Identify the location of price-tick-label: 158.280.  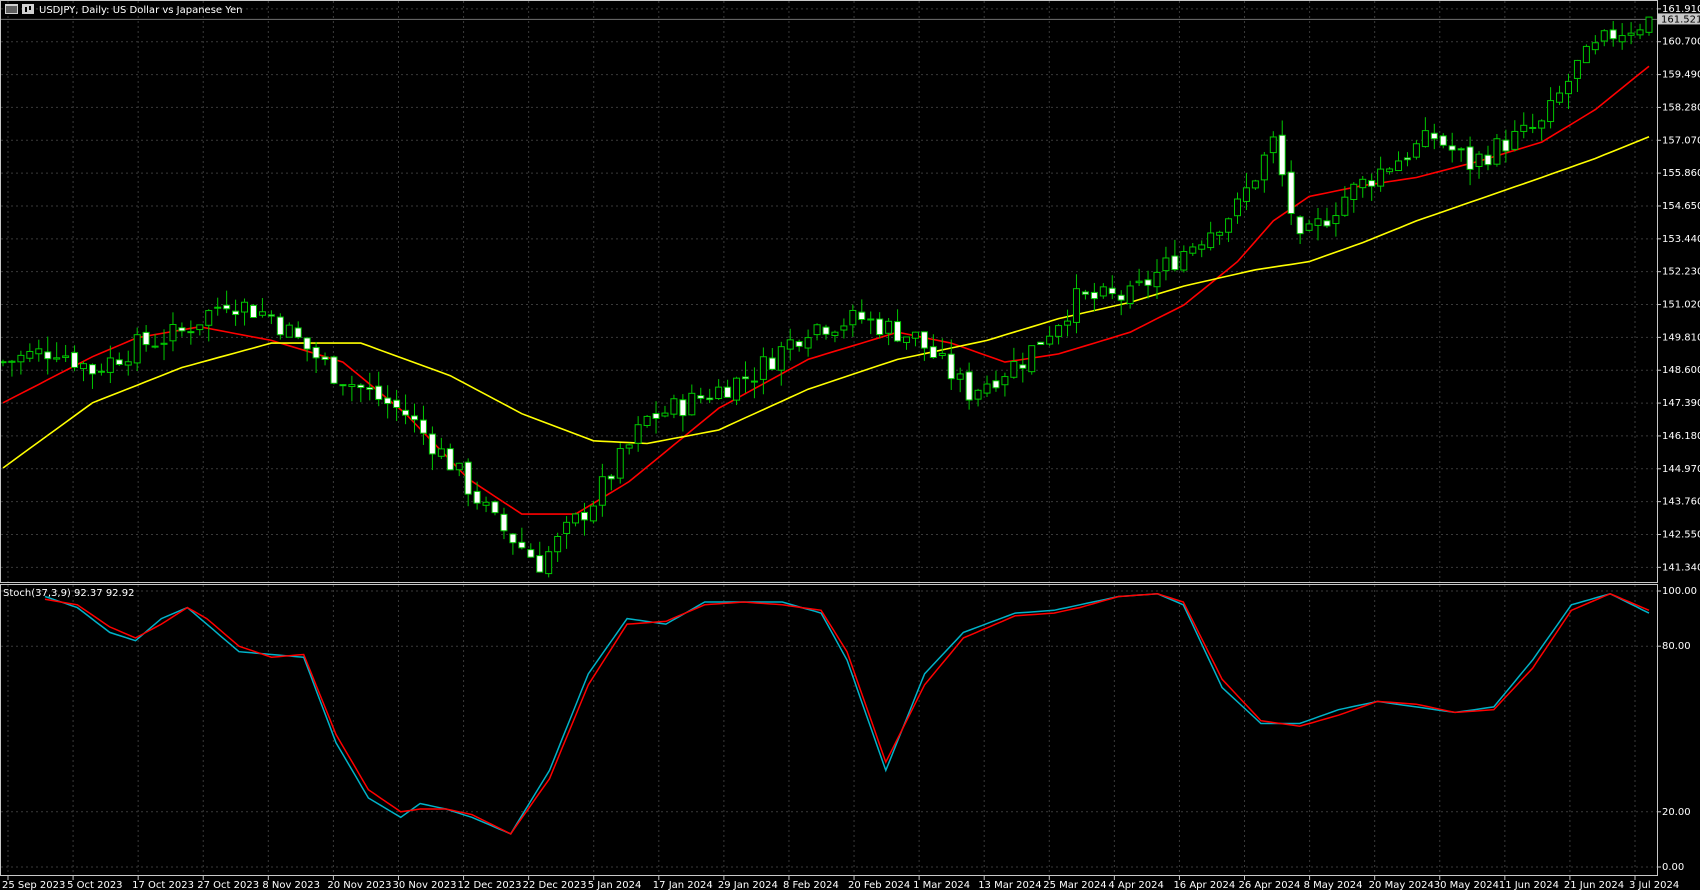
(1681, 107).